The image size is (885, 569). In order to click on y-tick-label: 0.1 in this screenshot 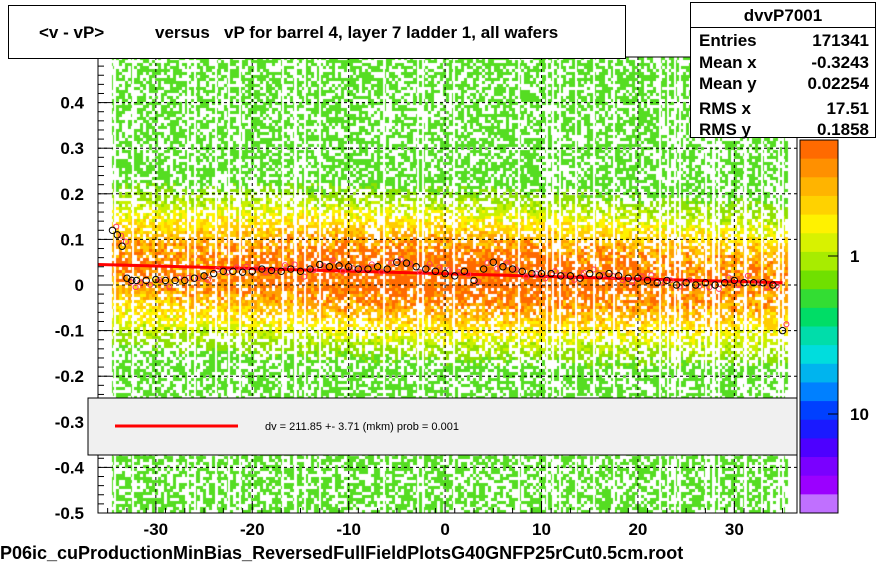, I will do `click(72, 239)`.